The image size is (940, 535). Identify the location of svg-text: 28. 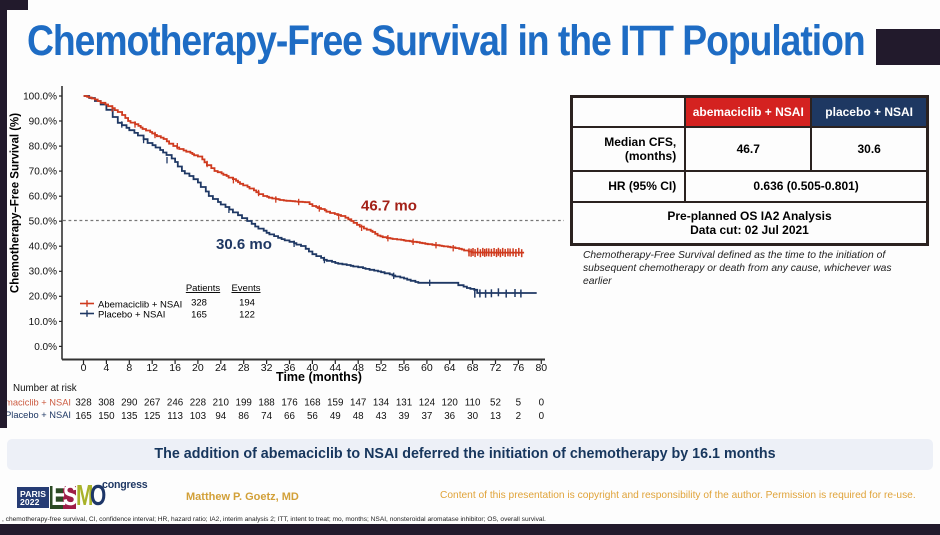
(244, 368).